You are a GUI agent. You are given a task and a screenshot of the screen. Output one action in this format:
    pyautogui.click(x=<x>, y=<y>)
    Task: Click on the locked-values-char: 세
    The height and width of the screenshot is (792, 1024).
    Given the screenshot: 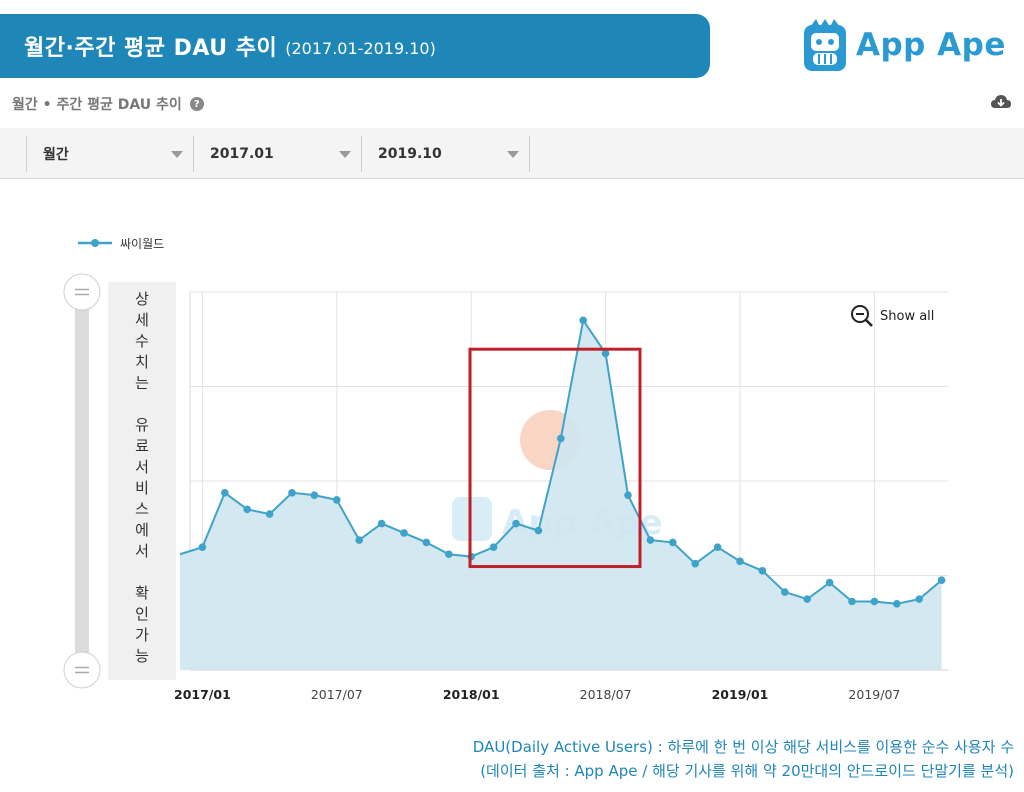 What is the action you would take?
    pyautogui.click(x=142, y=320)
    